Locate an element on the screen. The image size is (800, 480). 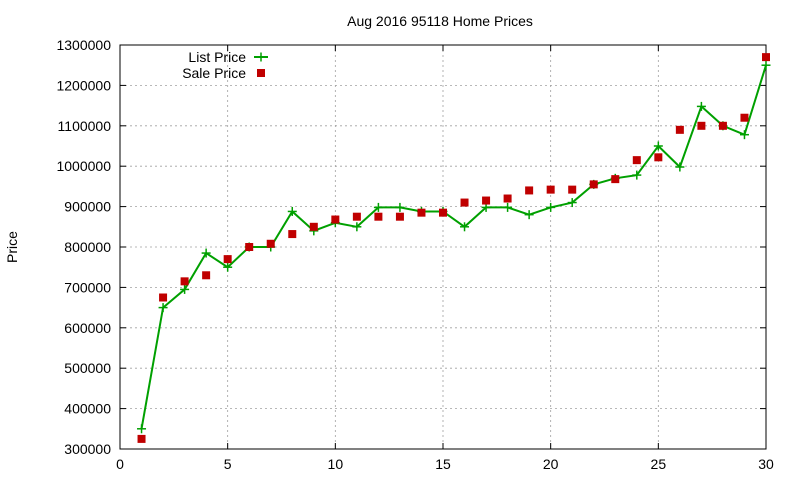
y-tick-label-4: 700000 is located at coordinates (87, 287).